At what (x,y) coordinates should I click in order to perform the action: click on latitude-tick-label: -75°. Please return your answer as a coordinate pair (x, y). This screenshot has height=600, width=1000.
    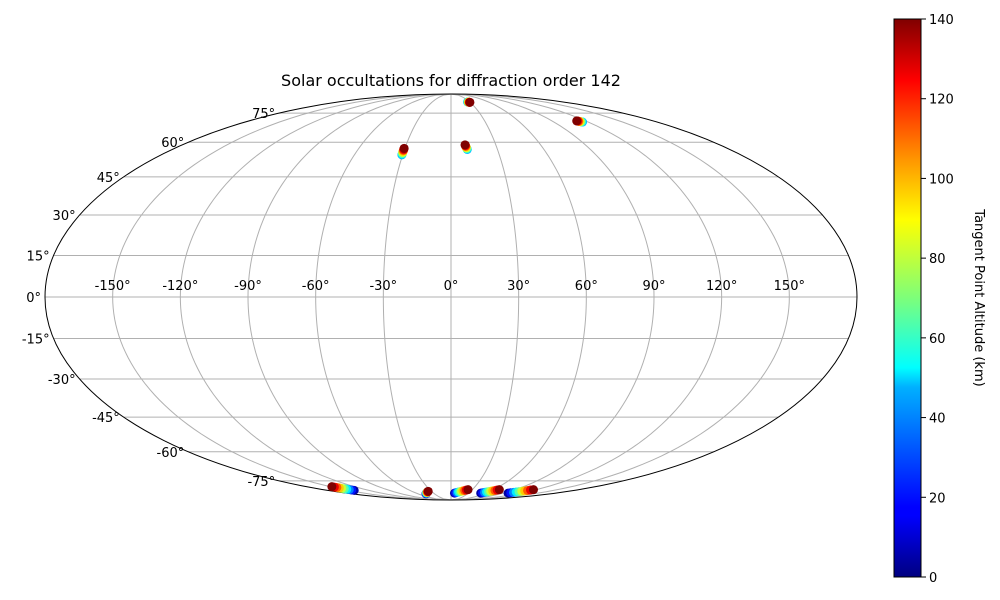
    Looking at the image, I should click on (261, 482).